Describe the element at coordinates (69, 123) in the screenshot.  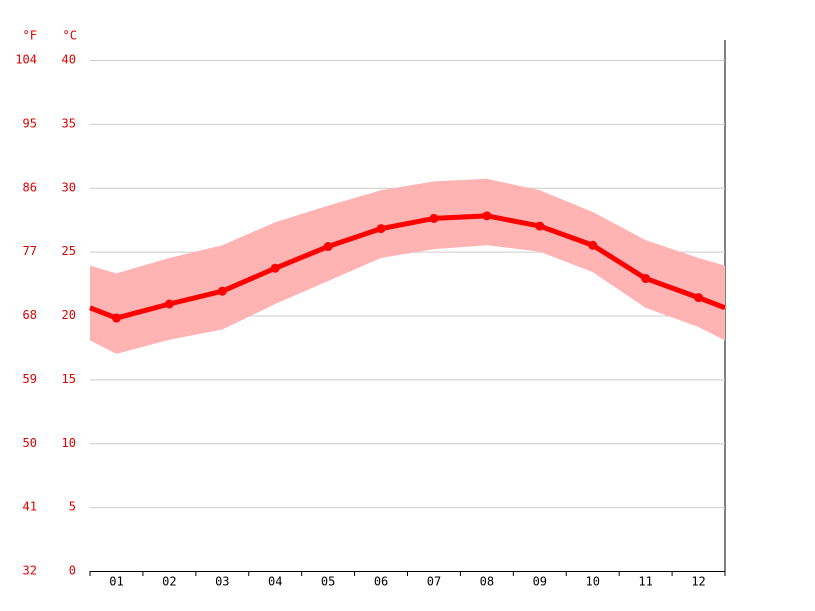
I see `y-tick-label: 35` at that location.